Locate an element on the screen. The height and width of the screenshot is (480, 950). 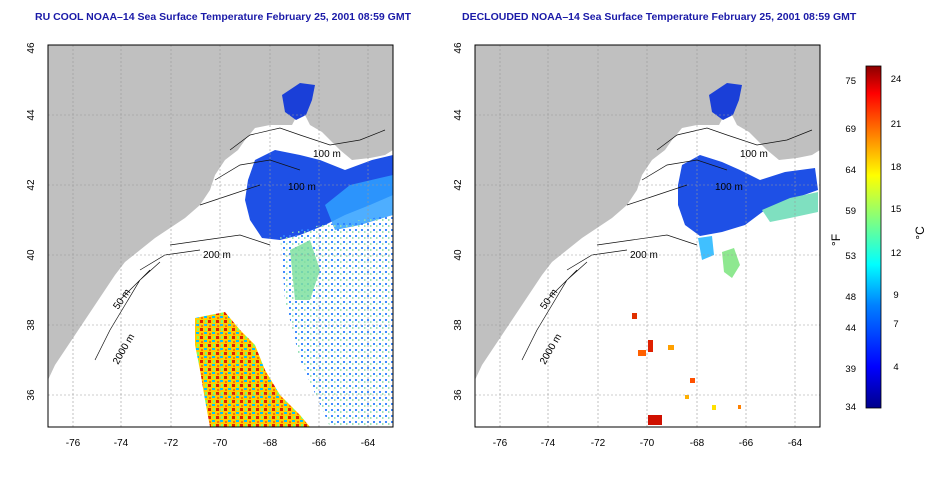
celsius-axis-label: °C is located at coordinates (920, 233).